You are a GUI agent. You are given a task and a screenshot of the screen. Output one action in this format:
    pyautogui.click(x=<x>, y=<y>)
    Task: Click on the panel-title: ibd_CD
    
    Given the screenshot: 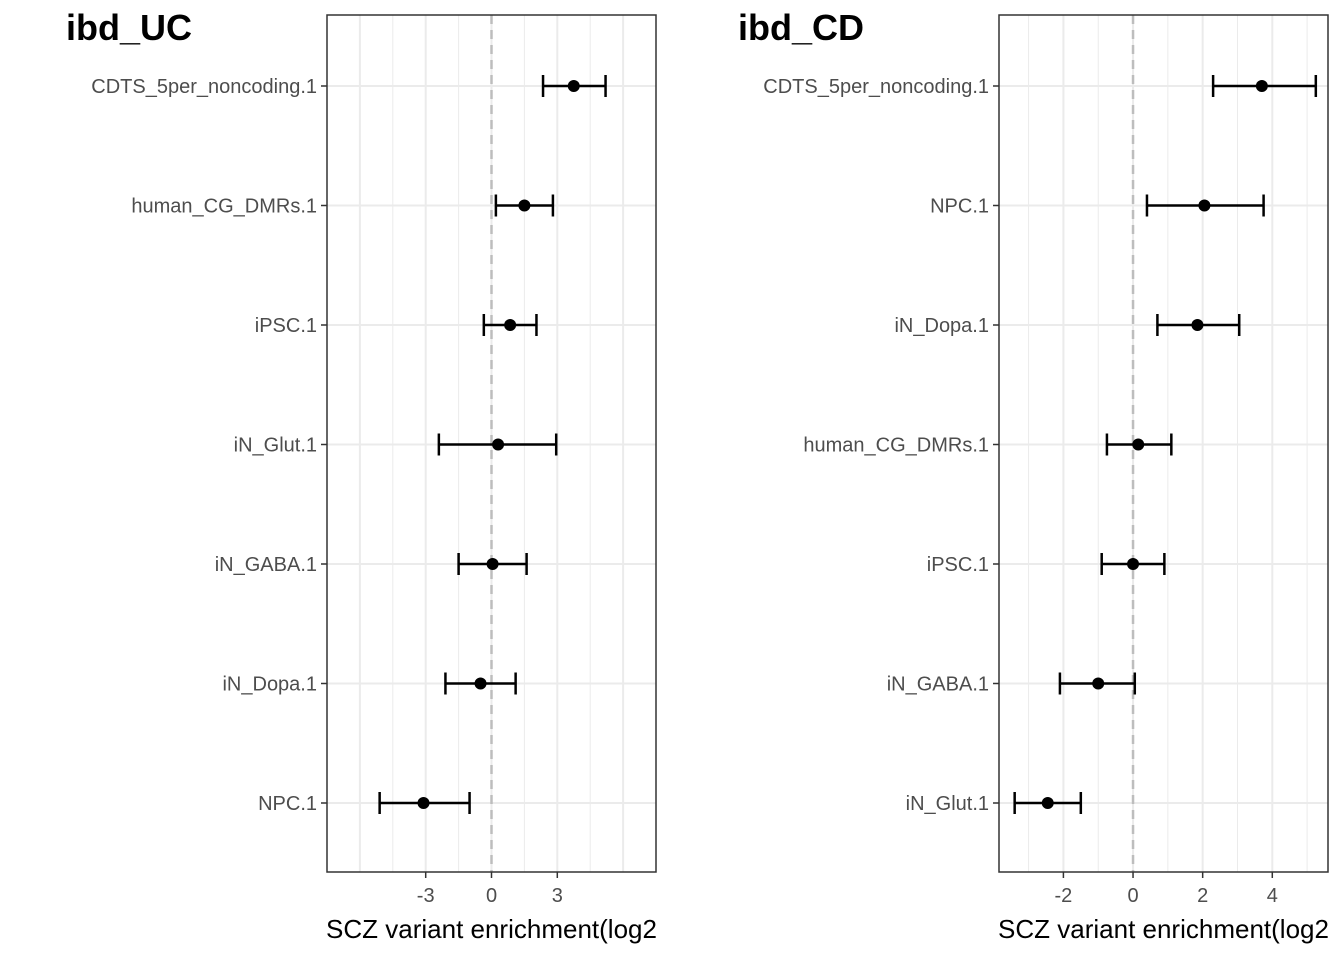 What is the action you would take?
    pyautogui.click(x=801, y=27)
    